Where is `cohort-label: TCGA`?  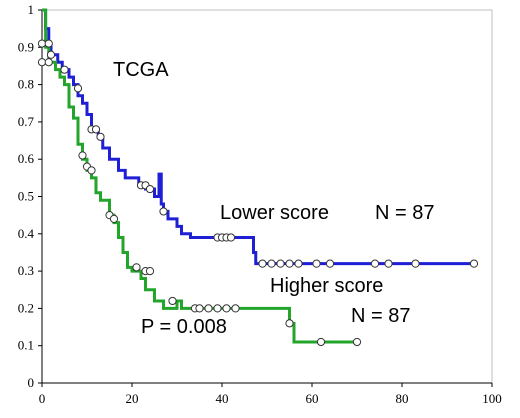 cohort-label: TCGA is located at coordinates (141, 70).